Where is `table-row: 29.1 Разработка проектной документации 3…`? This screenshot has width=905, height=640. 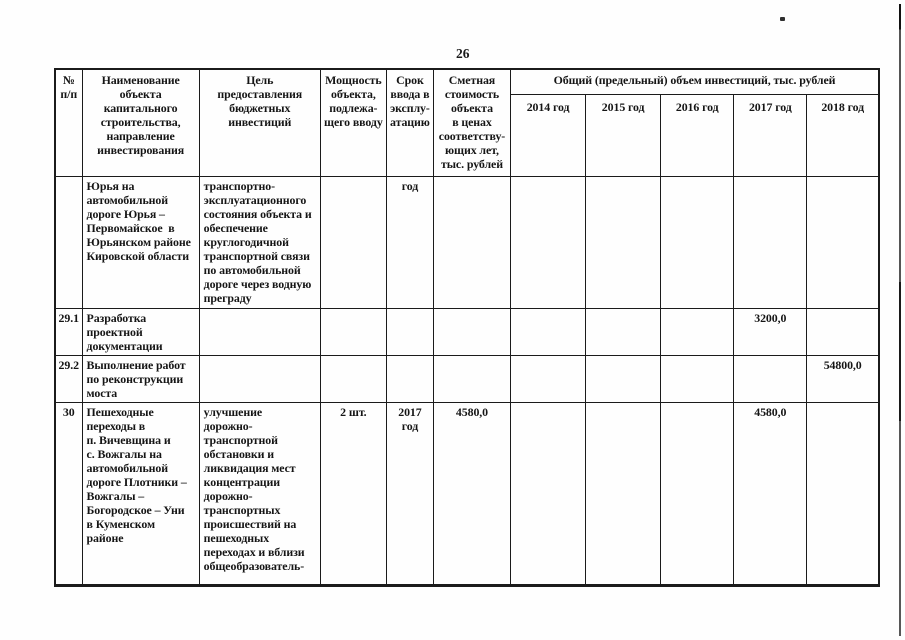 table-row: 29.1 Разработка проектной документации 3… is located at coordinates (467, 331).